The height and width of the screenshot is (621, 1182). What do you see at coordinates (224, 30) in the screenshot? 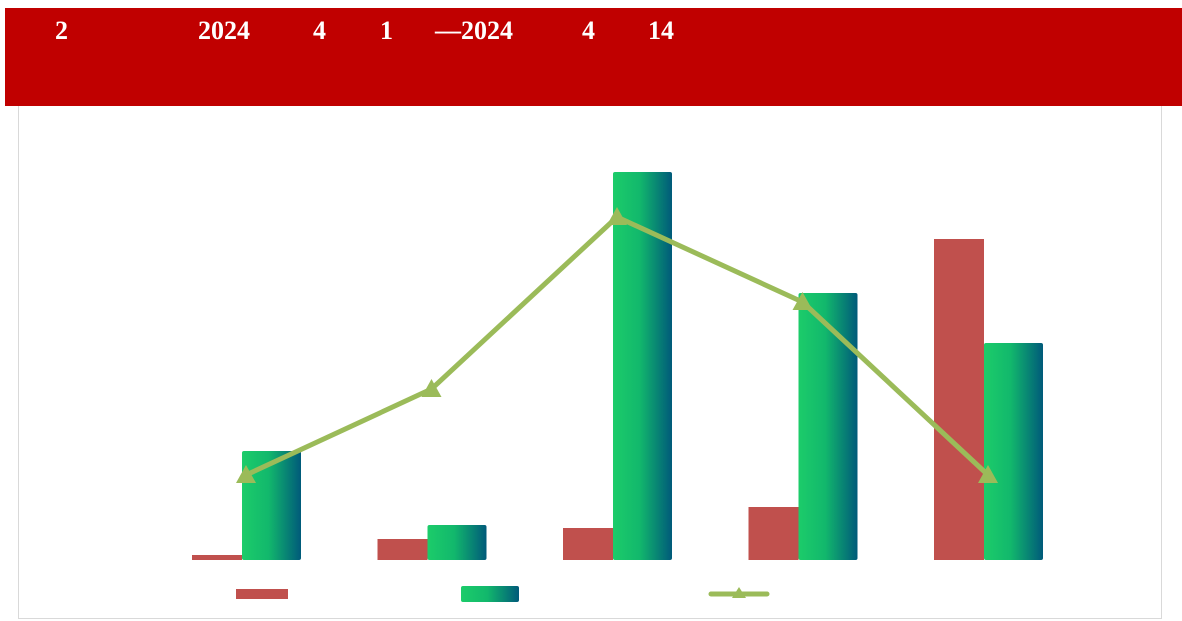
I see `header-text: 2024` at bounding box center [224, 30].